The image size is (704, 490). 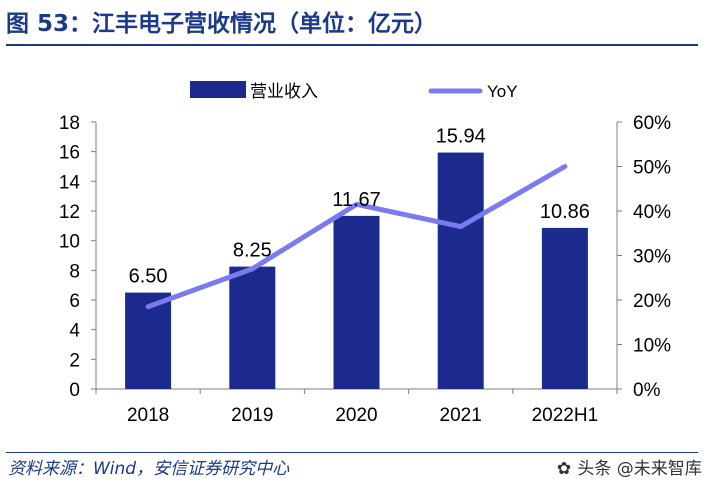 What do you see at coordinates (218, 89) in the screenshot?
I see `legend-bar-swatch` at bounding box center [218, 89].